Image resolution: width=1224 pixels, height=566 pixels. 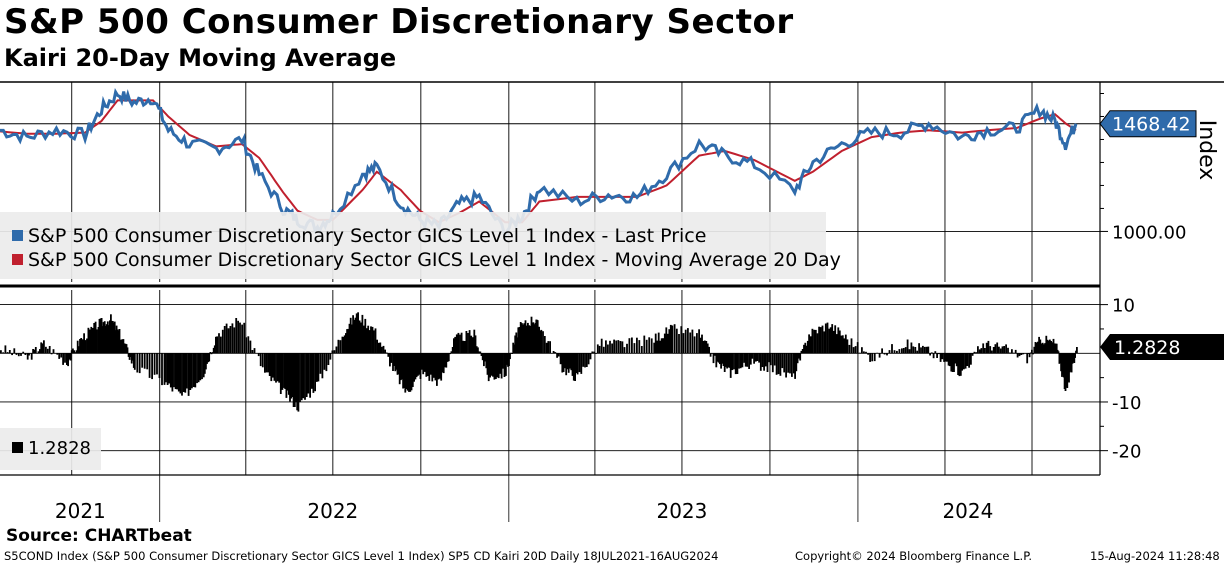 I want to click on kairi-last-value-tag-label: 1.2828, so click(x=1147, y=348).